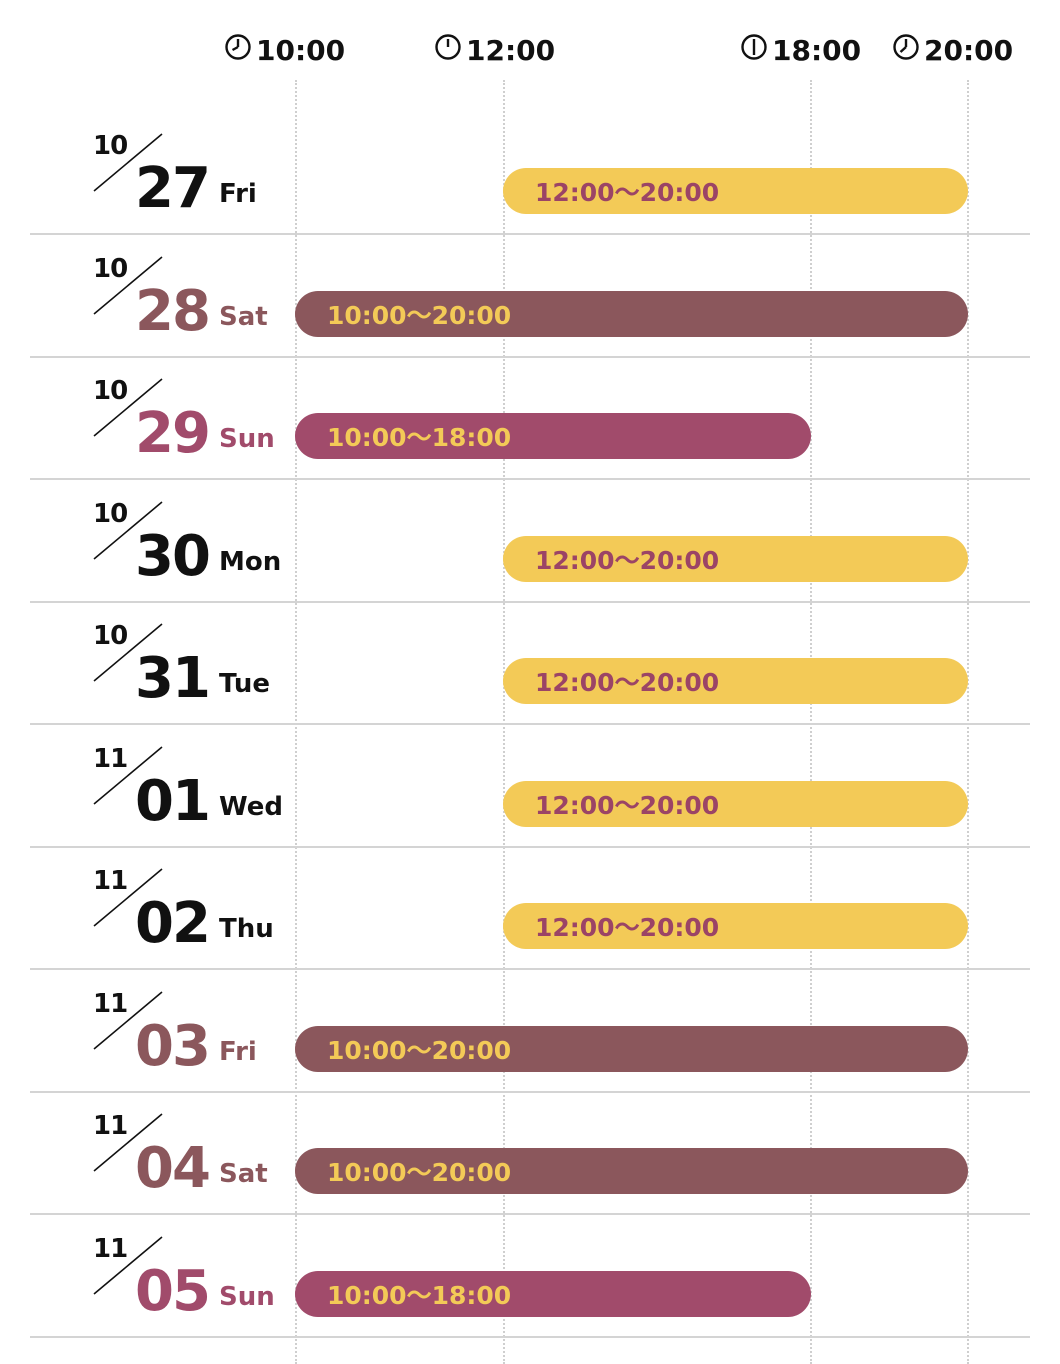 This screenshot has height=1364, width=1060. What do you see at coordinates (817, 50) in the screenshot?
I see `time-header-label: 18:00` at bounding box center [817, 50].